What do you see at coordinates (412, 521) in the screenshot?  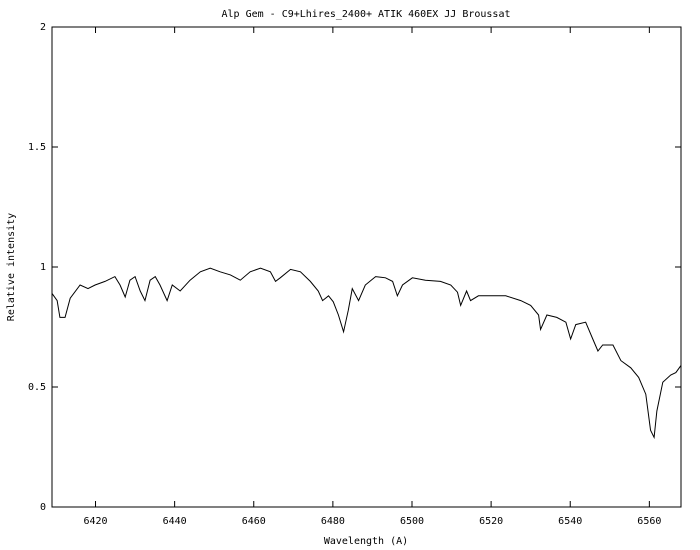 I see `x-tick-label: 6500` at bounding box center [412, 521].